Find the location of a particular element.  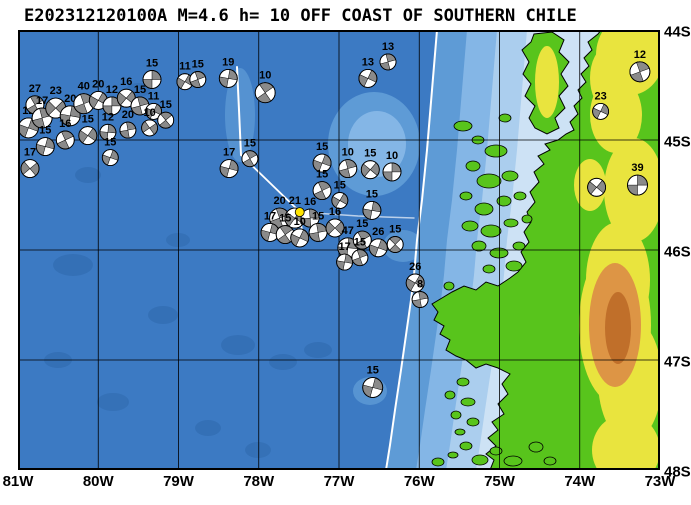

focal-mechanism is located at coordinates (597, 187).